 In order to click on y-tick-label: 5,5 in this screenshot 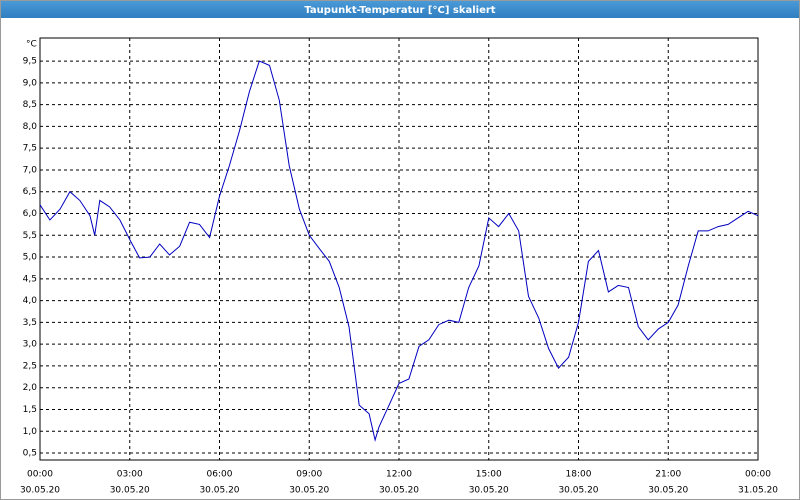, I will do `click(30, 236)`.